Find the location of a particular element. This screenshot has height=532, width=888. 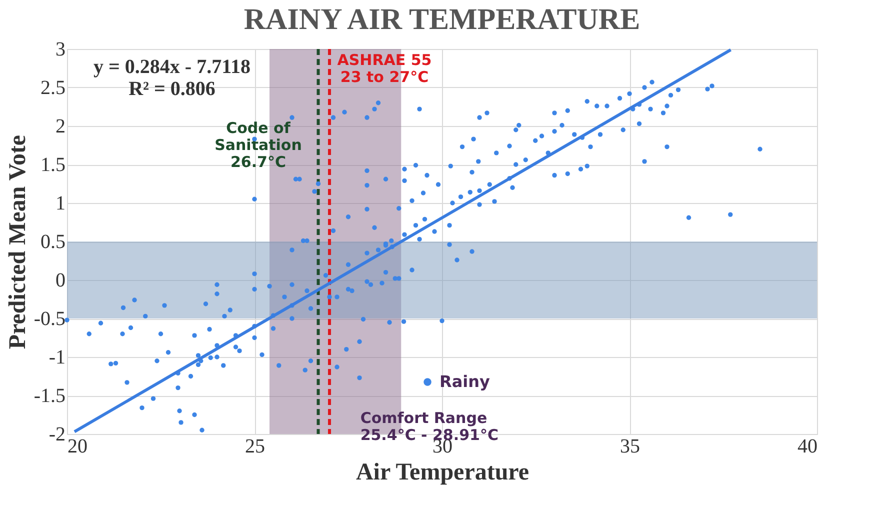

y-tick-label: -1.5 is located at coordinates (50, 396).